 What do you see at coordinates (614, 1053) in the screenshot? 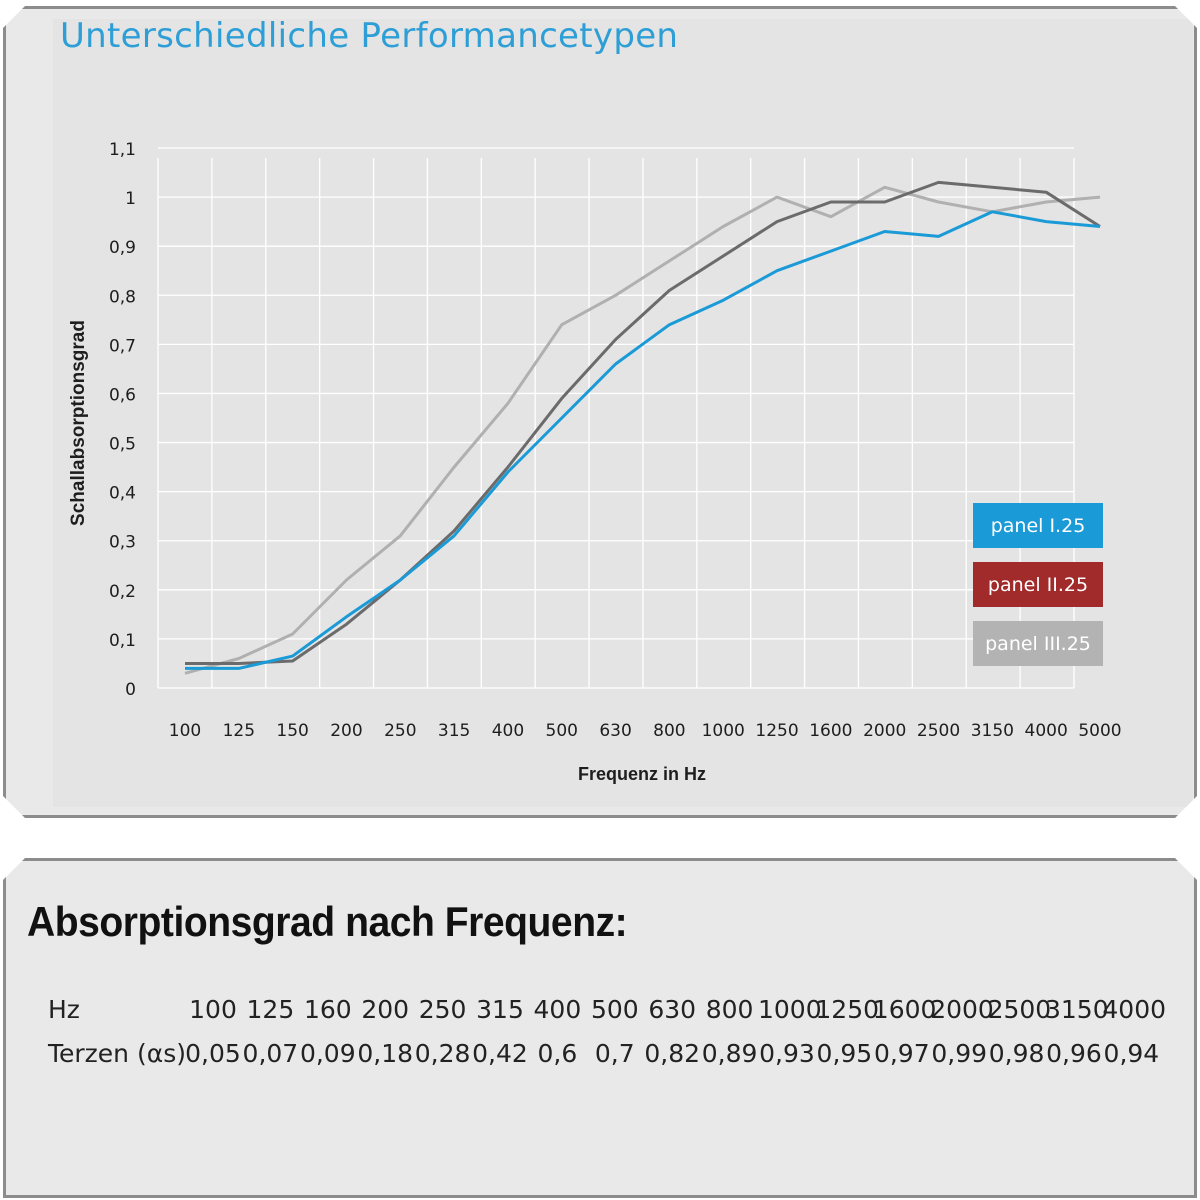
I see `table-cell-terzen: 0,7` at bounding box center [614, 1053].